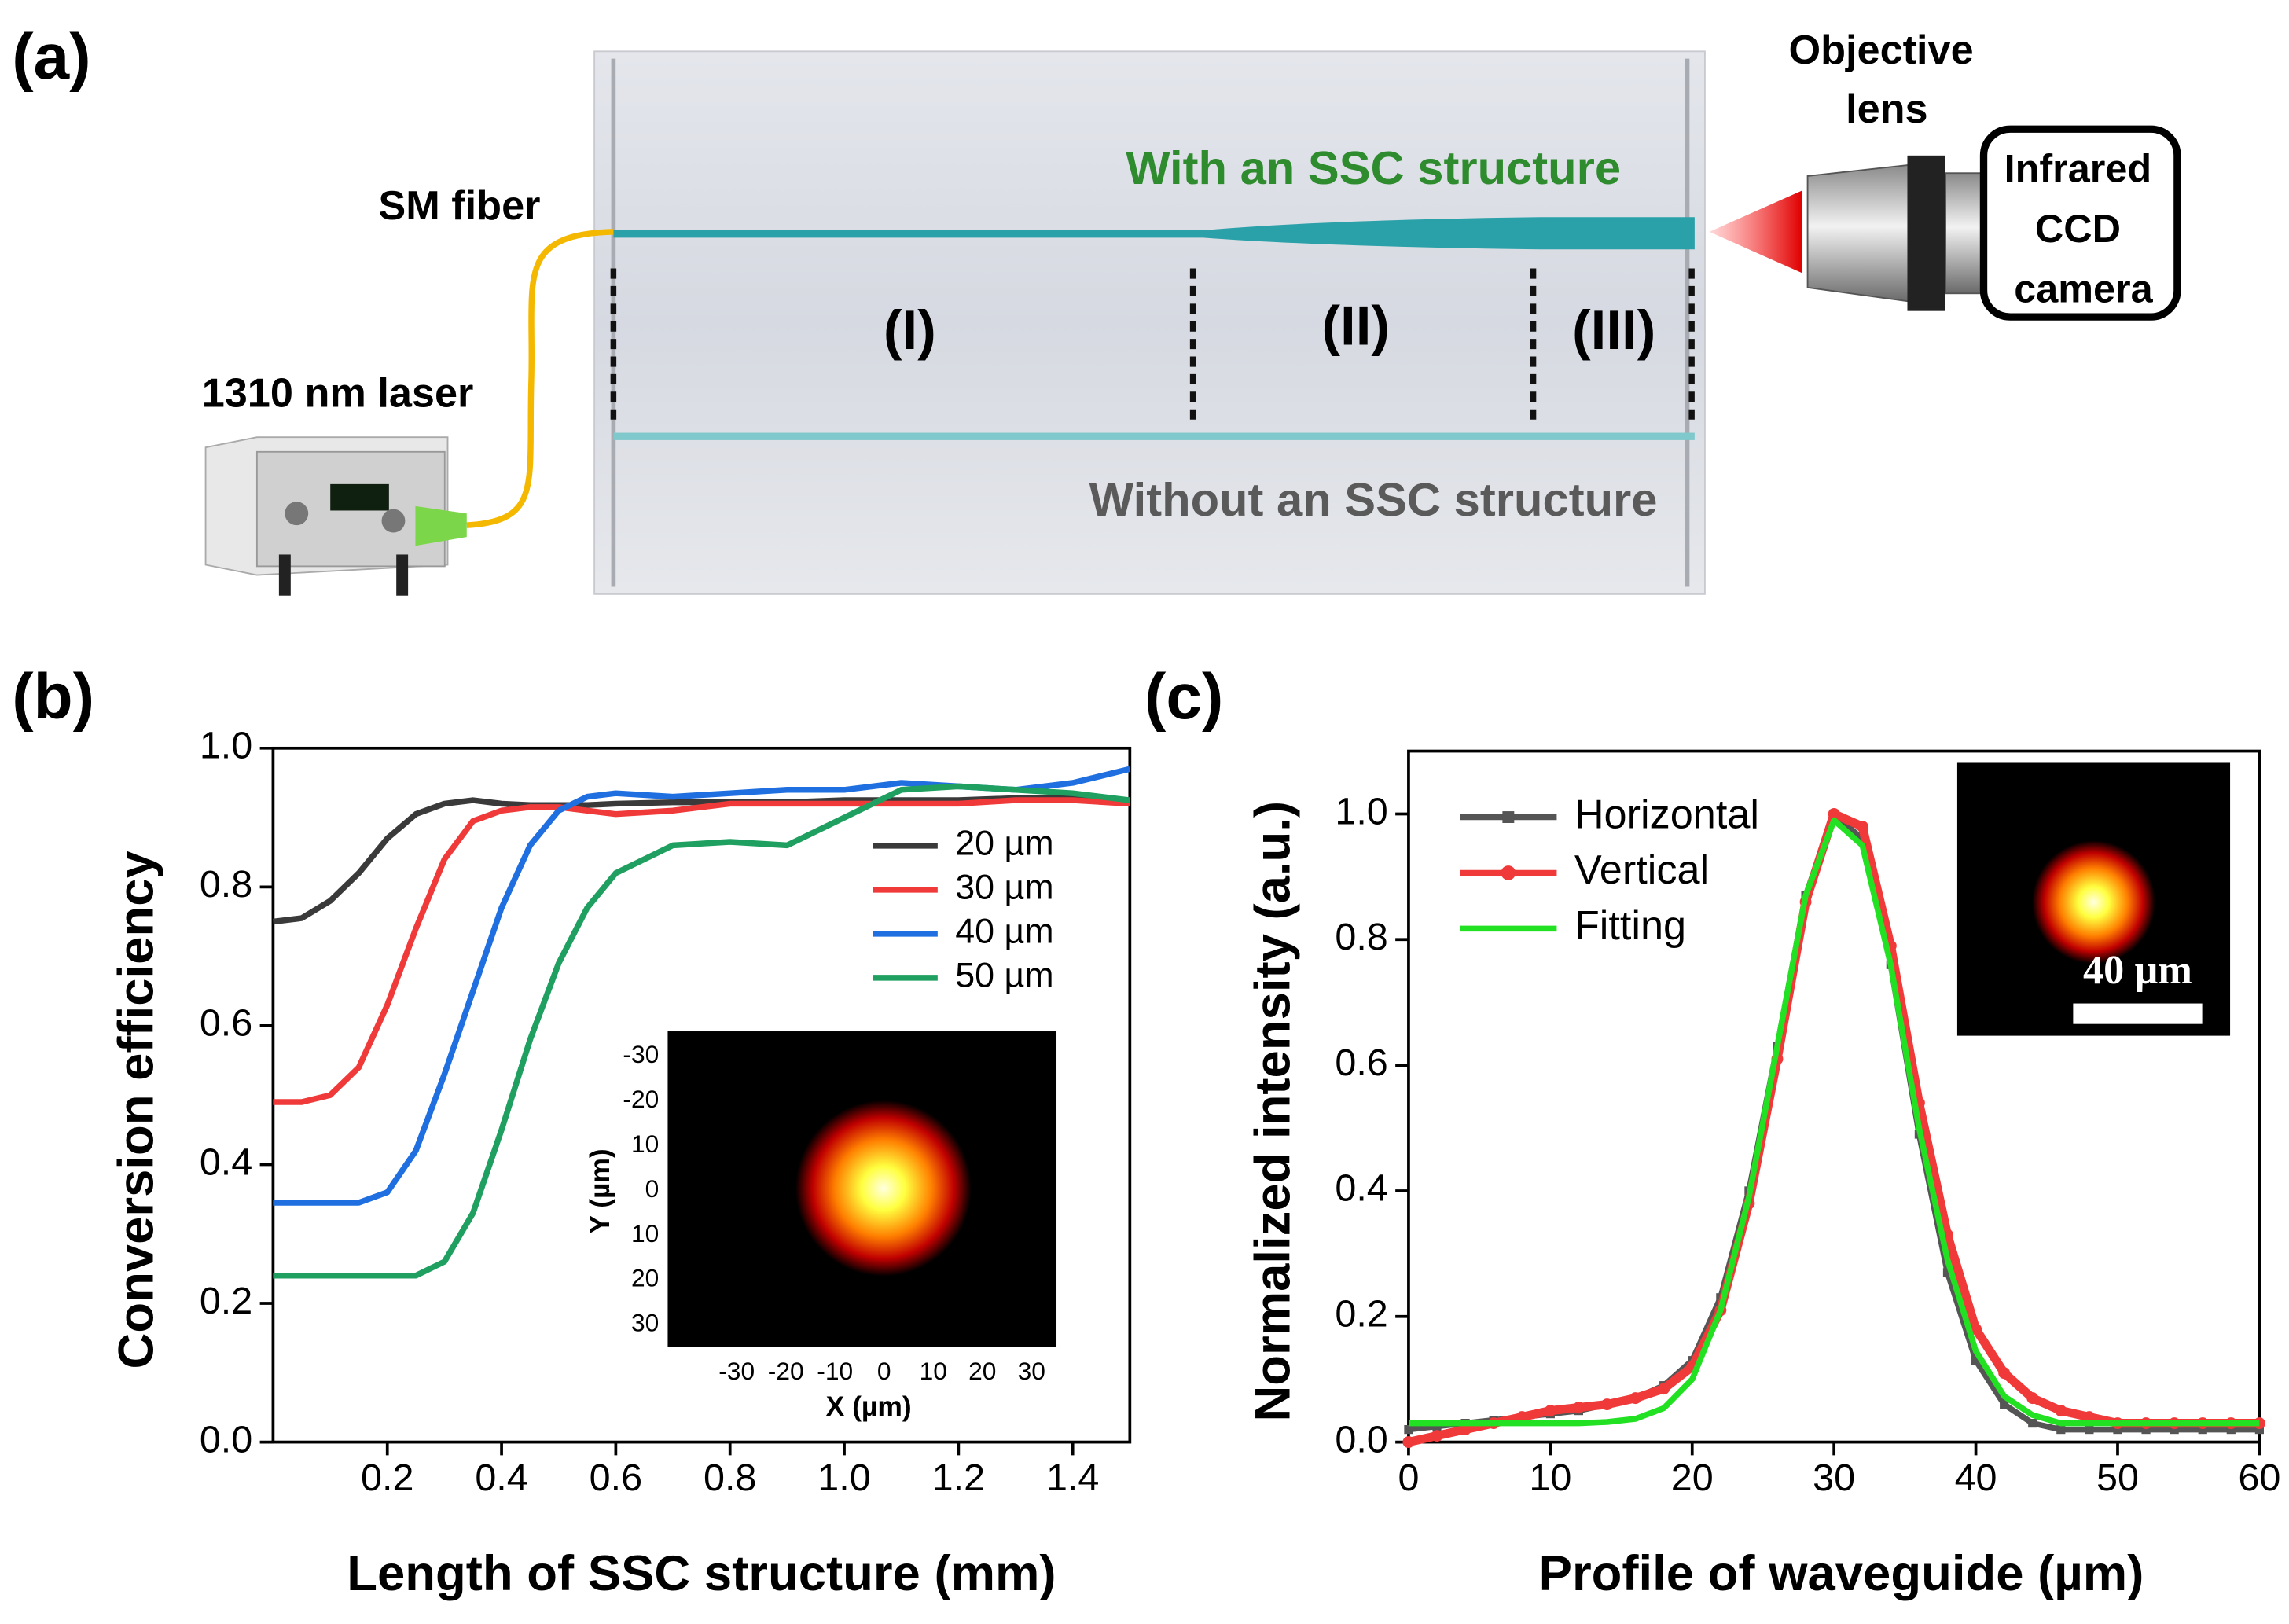  I want to click on panel-label: (b), so click(53, 697).